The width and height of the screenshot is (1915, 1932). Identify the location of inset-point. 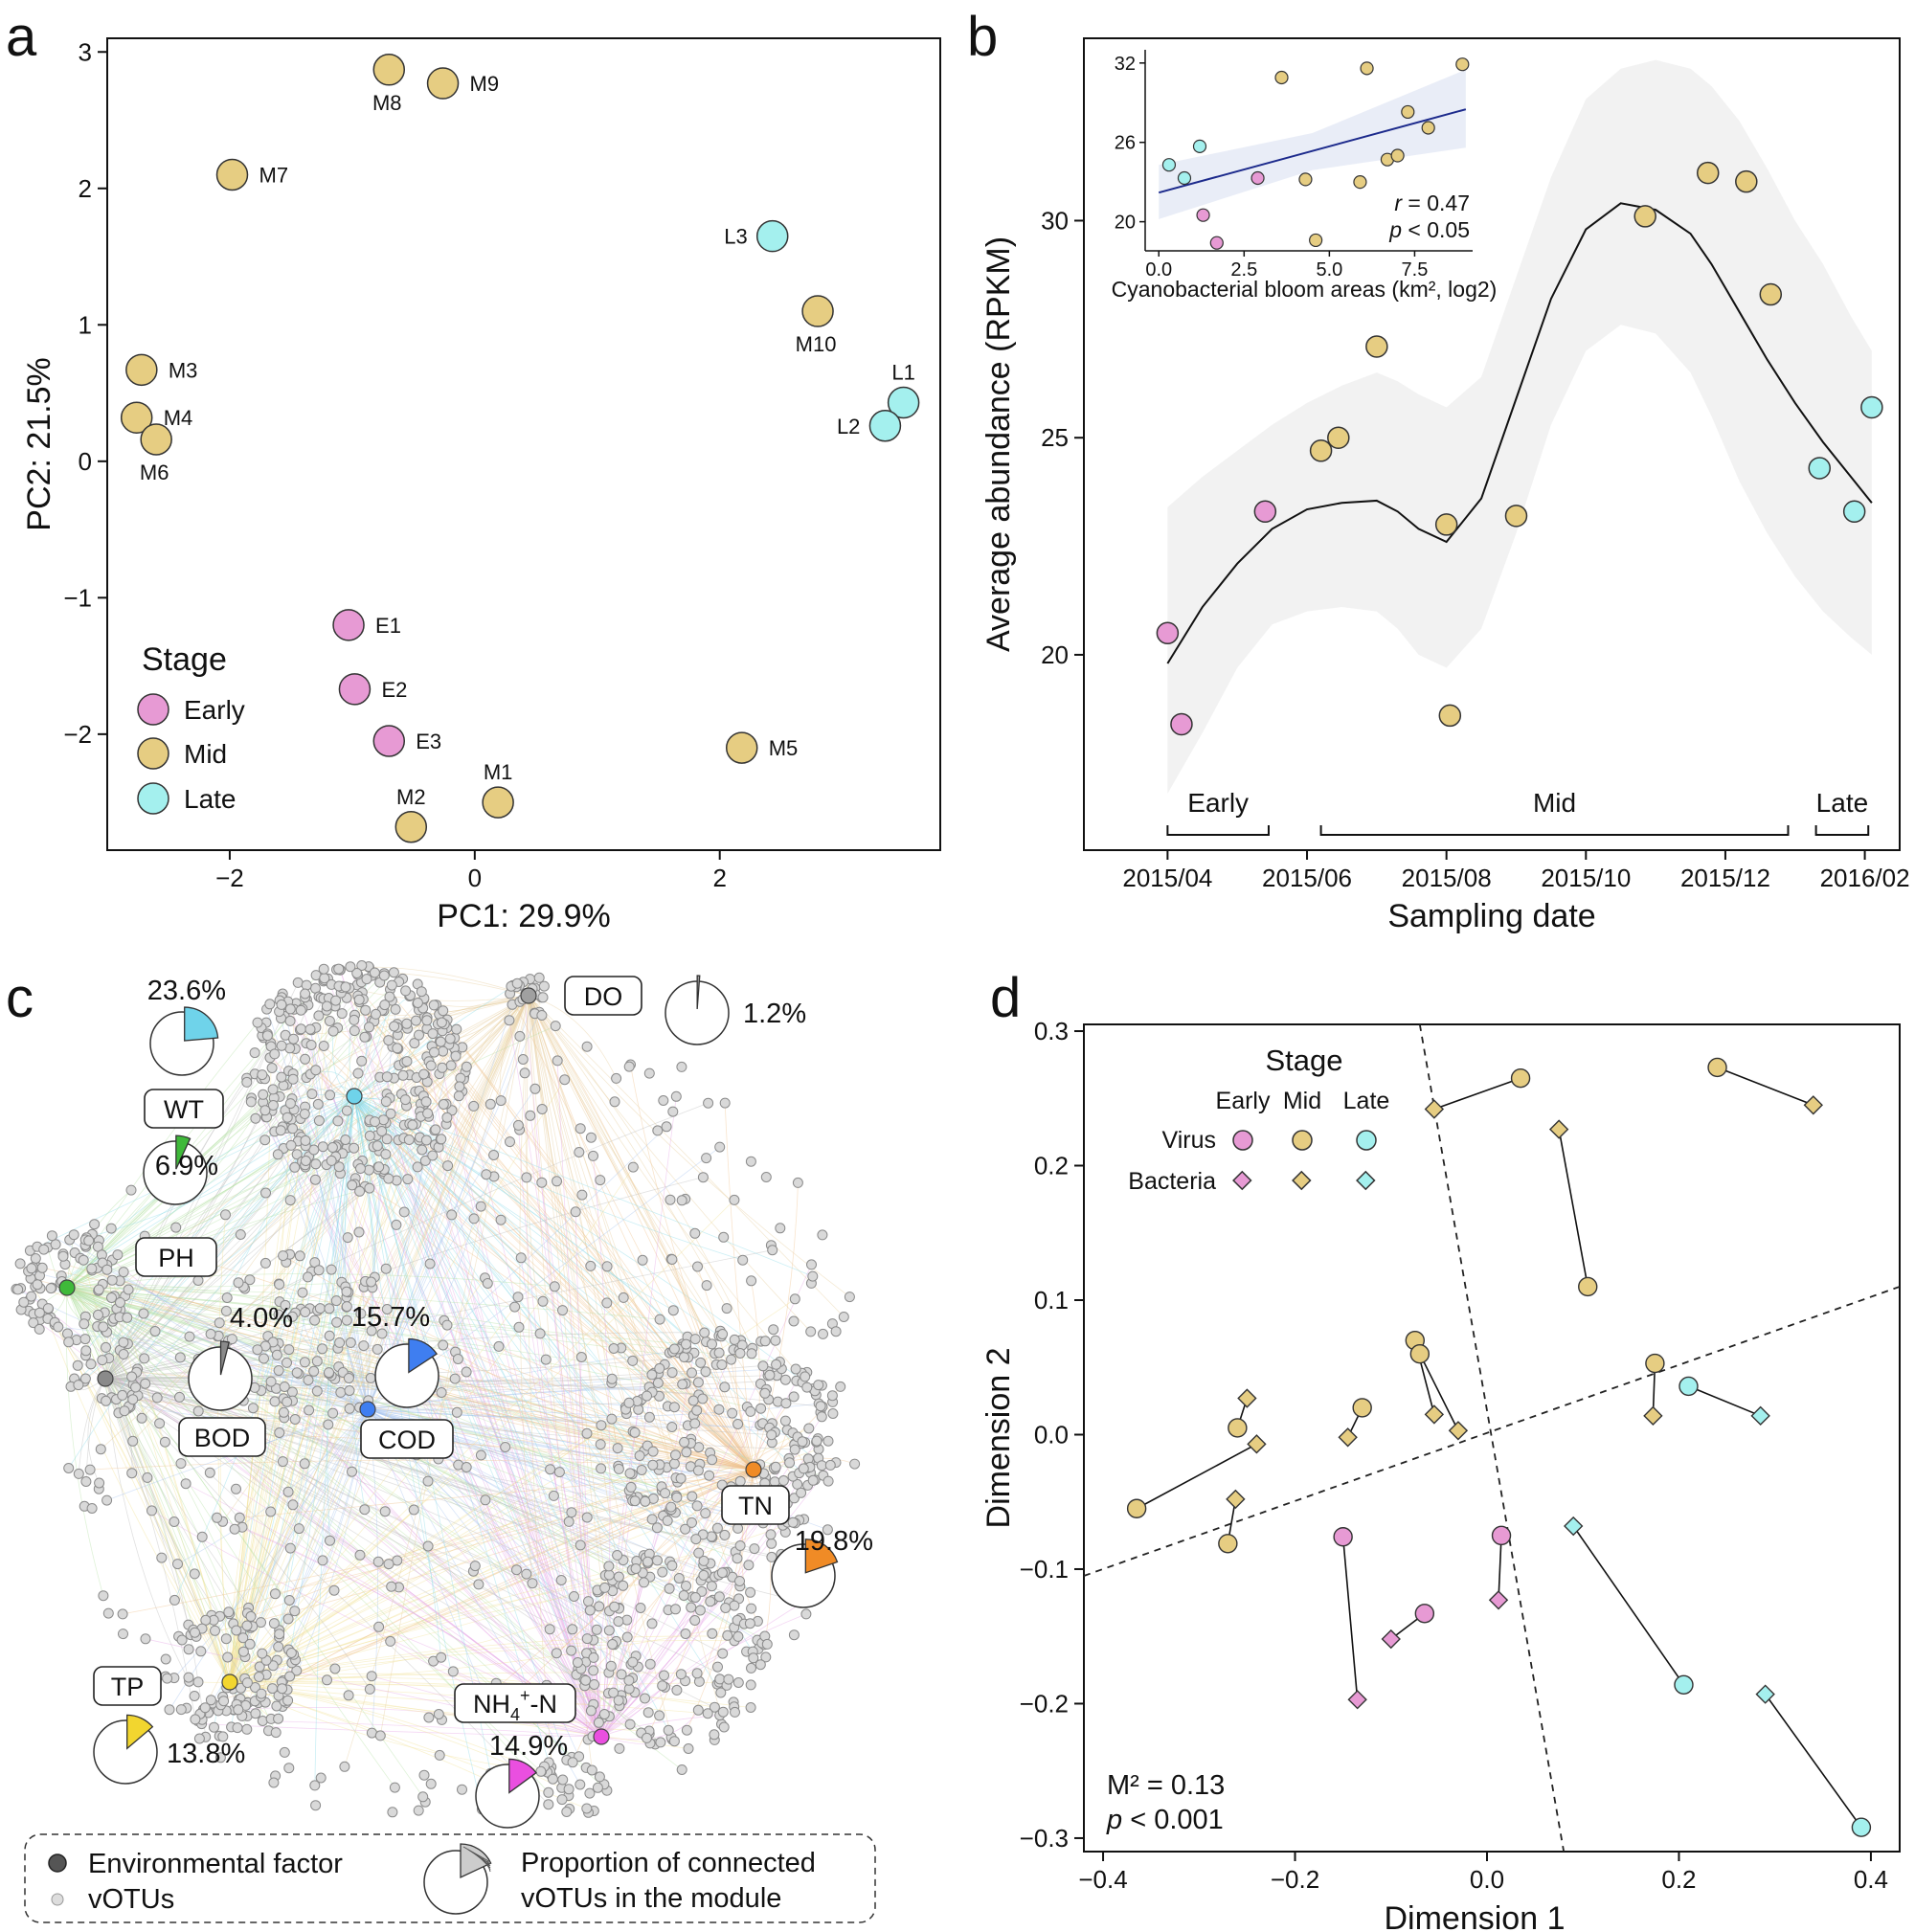
(1463, 65).